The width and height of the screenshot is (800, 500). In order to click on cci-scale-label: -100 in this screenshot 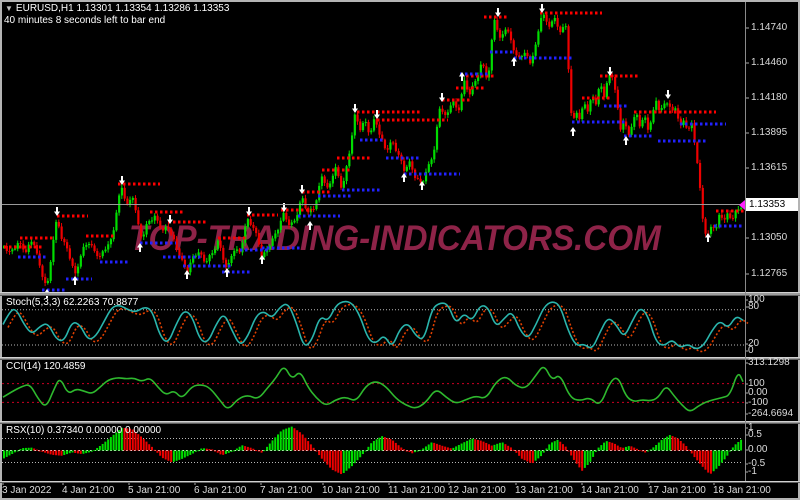, I will do `click(758, 402)`.